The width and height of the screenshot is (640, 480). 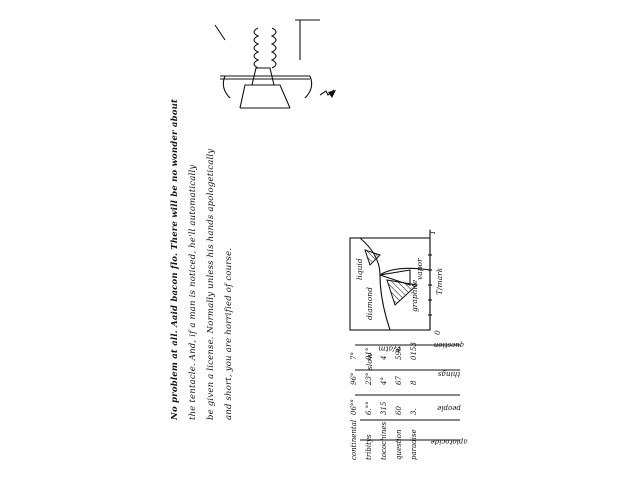 I want to click on row1-col0: question, so click(x=399, y=445).